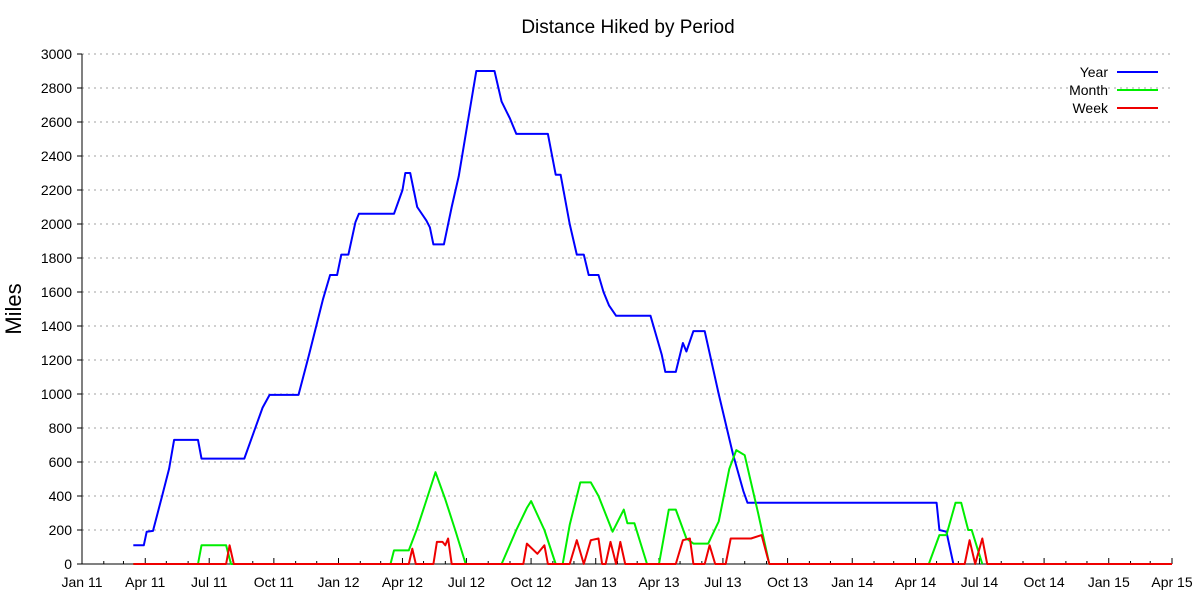  What do you see at coordinates (61, 530) in the screenshot?
I see `y-tick-label: 200` at bounding box center [61, 530].